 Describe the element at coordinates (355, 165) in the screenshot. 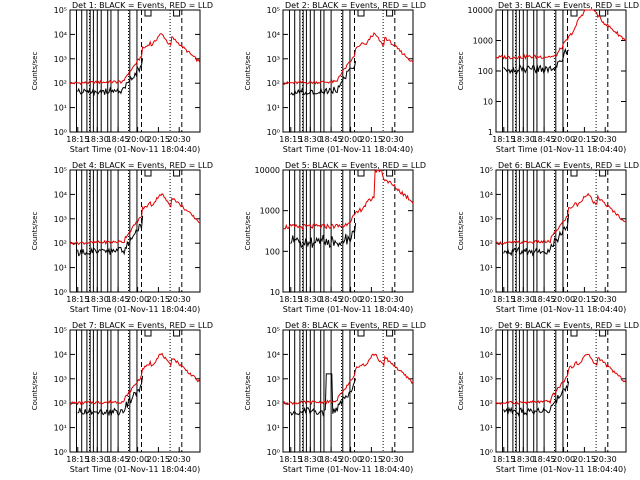

I see `panel-title: Det 5: BLACK = Events, RED = LLD` at that location.